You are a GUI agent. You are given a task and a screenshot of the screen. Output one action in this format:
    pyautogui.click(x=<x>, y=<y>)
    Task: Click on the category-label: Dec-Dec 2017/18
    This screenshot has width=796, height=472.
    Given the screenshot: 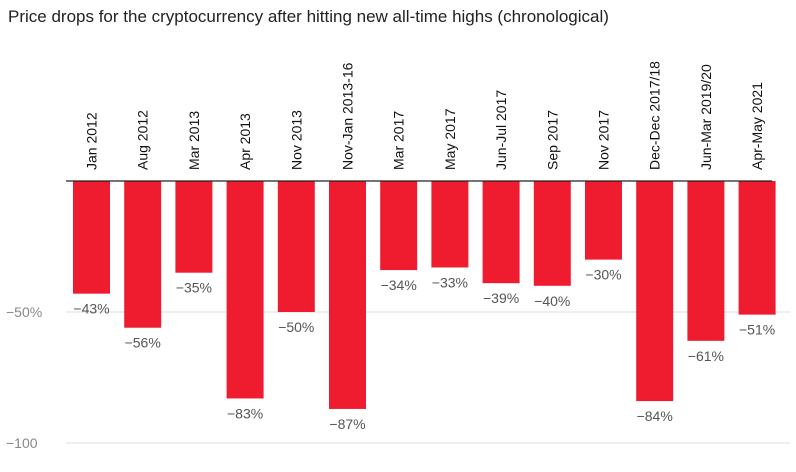 What is the action you would take?
    pyautogui.click(x=655, y=115)
    